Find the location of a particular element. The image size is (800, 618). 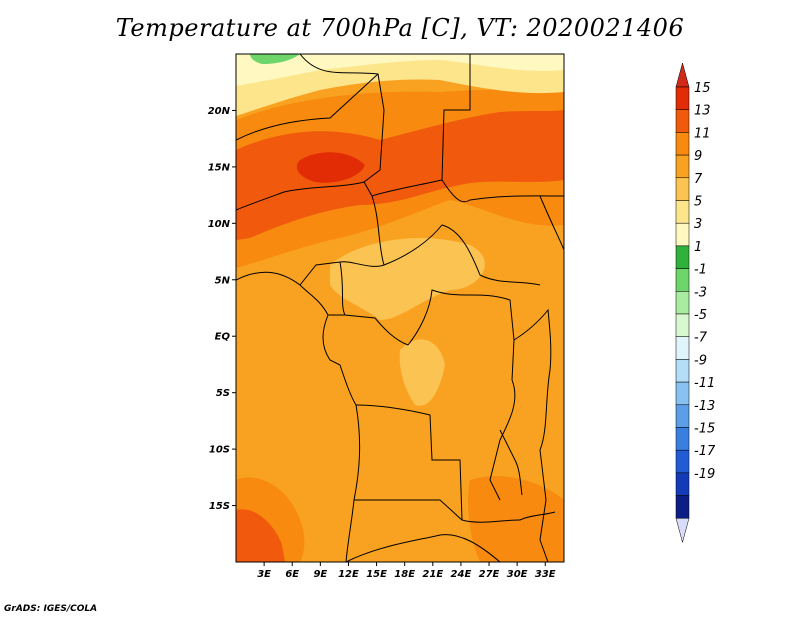

colorbar-label: -7 is located at coordinates (701, 338).